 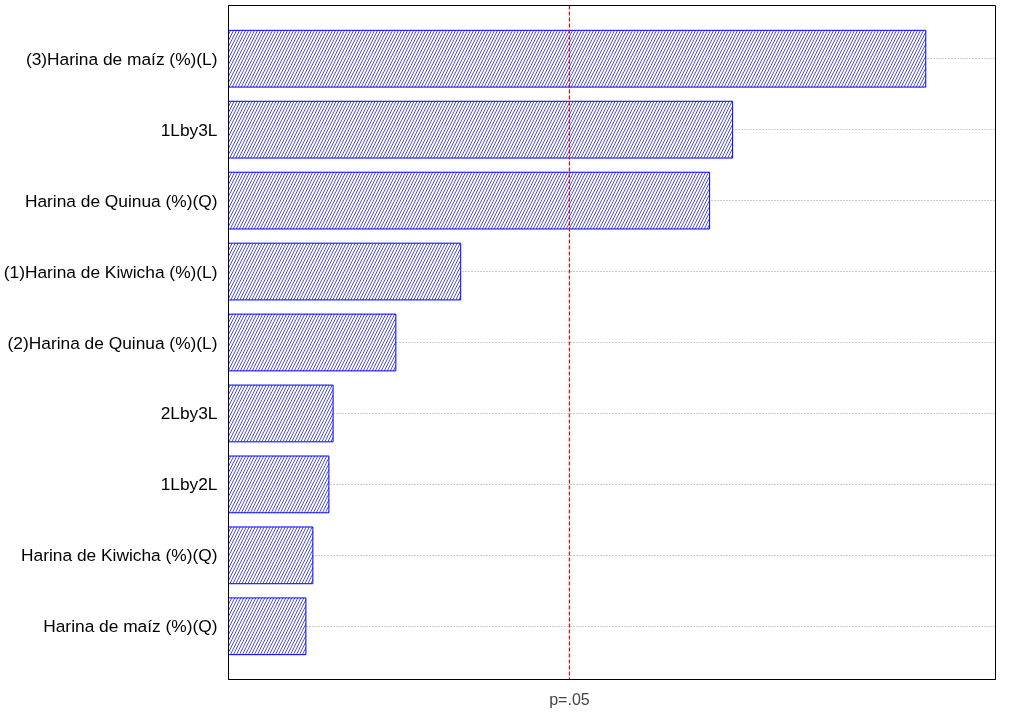 I want to click on y-tick-label: 2Lby3L, so click(x=189, y=413).